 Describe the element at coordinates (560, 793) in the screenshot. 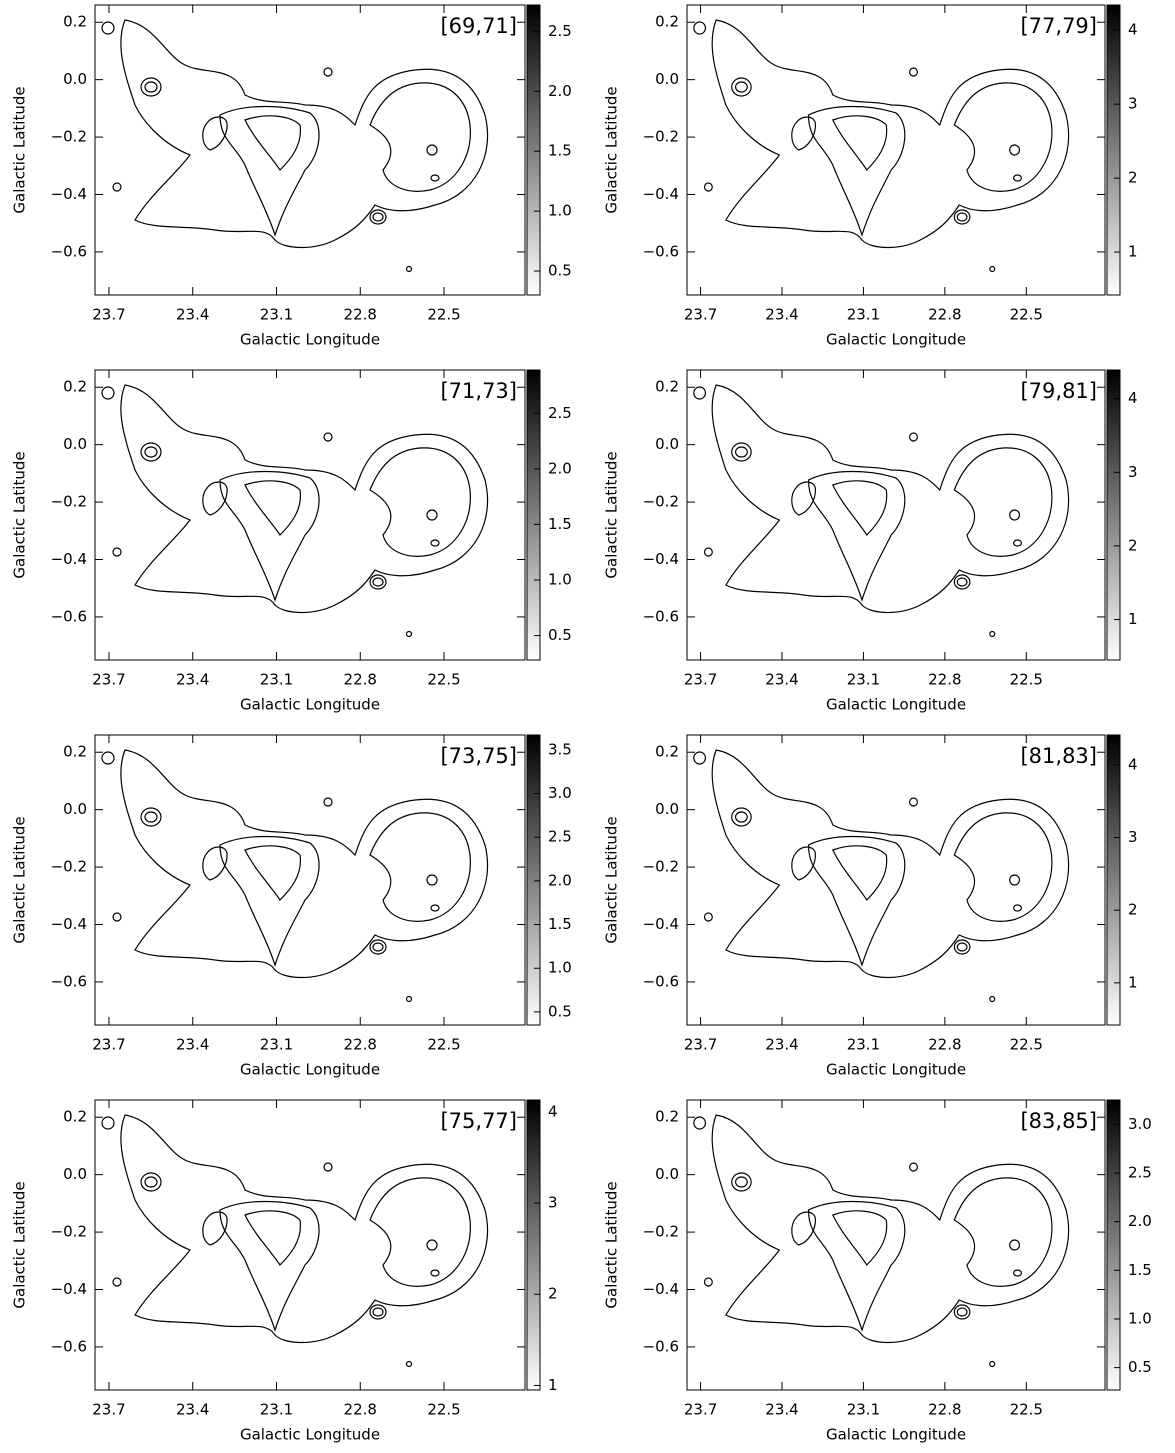

I see `colorbar-tick-label: 3.0` at that location.